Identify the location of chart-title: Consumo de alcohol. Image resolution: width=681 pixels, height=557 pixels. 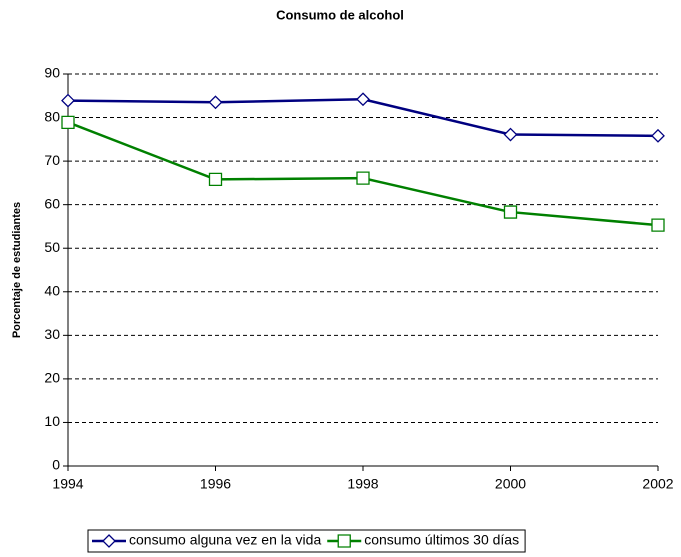
(340, 14).